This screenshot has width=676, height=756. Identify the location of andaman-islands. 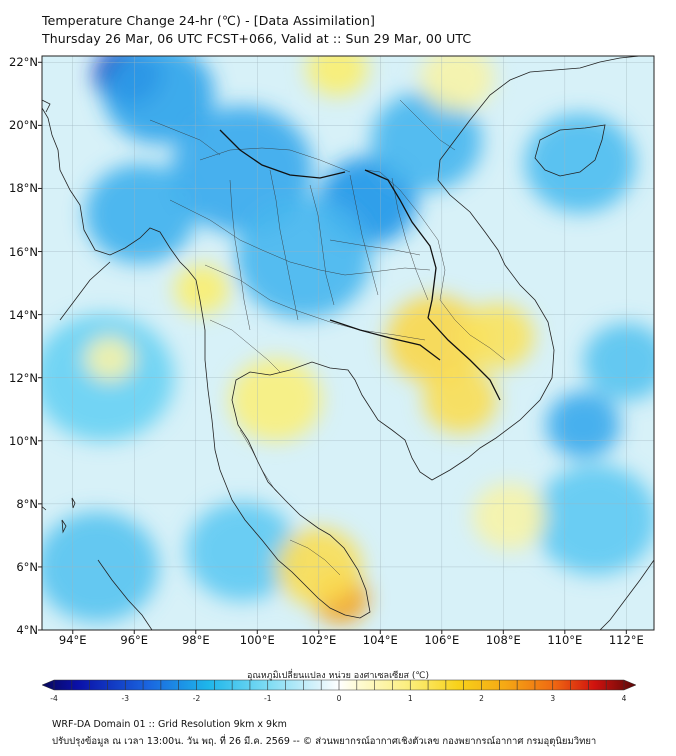
(59, 515).